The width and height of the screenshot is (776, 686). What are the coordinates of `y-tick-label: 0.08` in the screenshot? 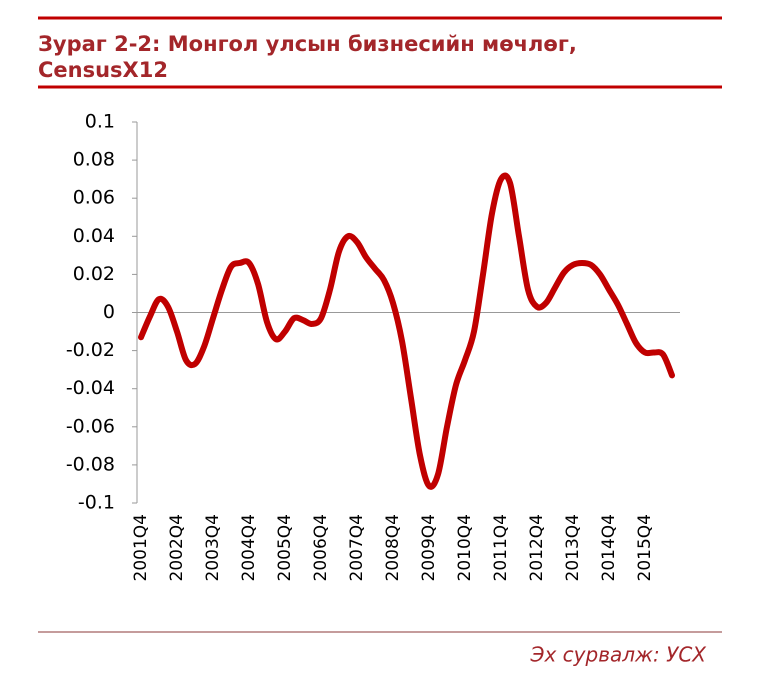 It's located at (94, 160).